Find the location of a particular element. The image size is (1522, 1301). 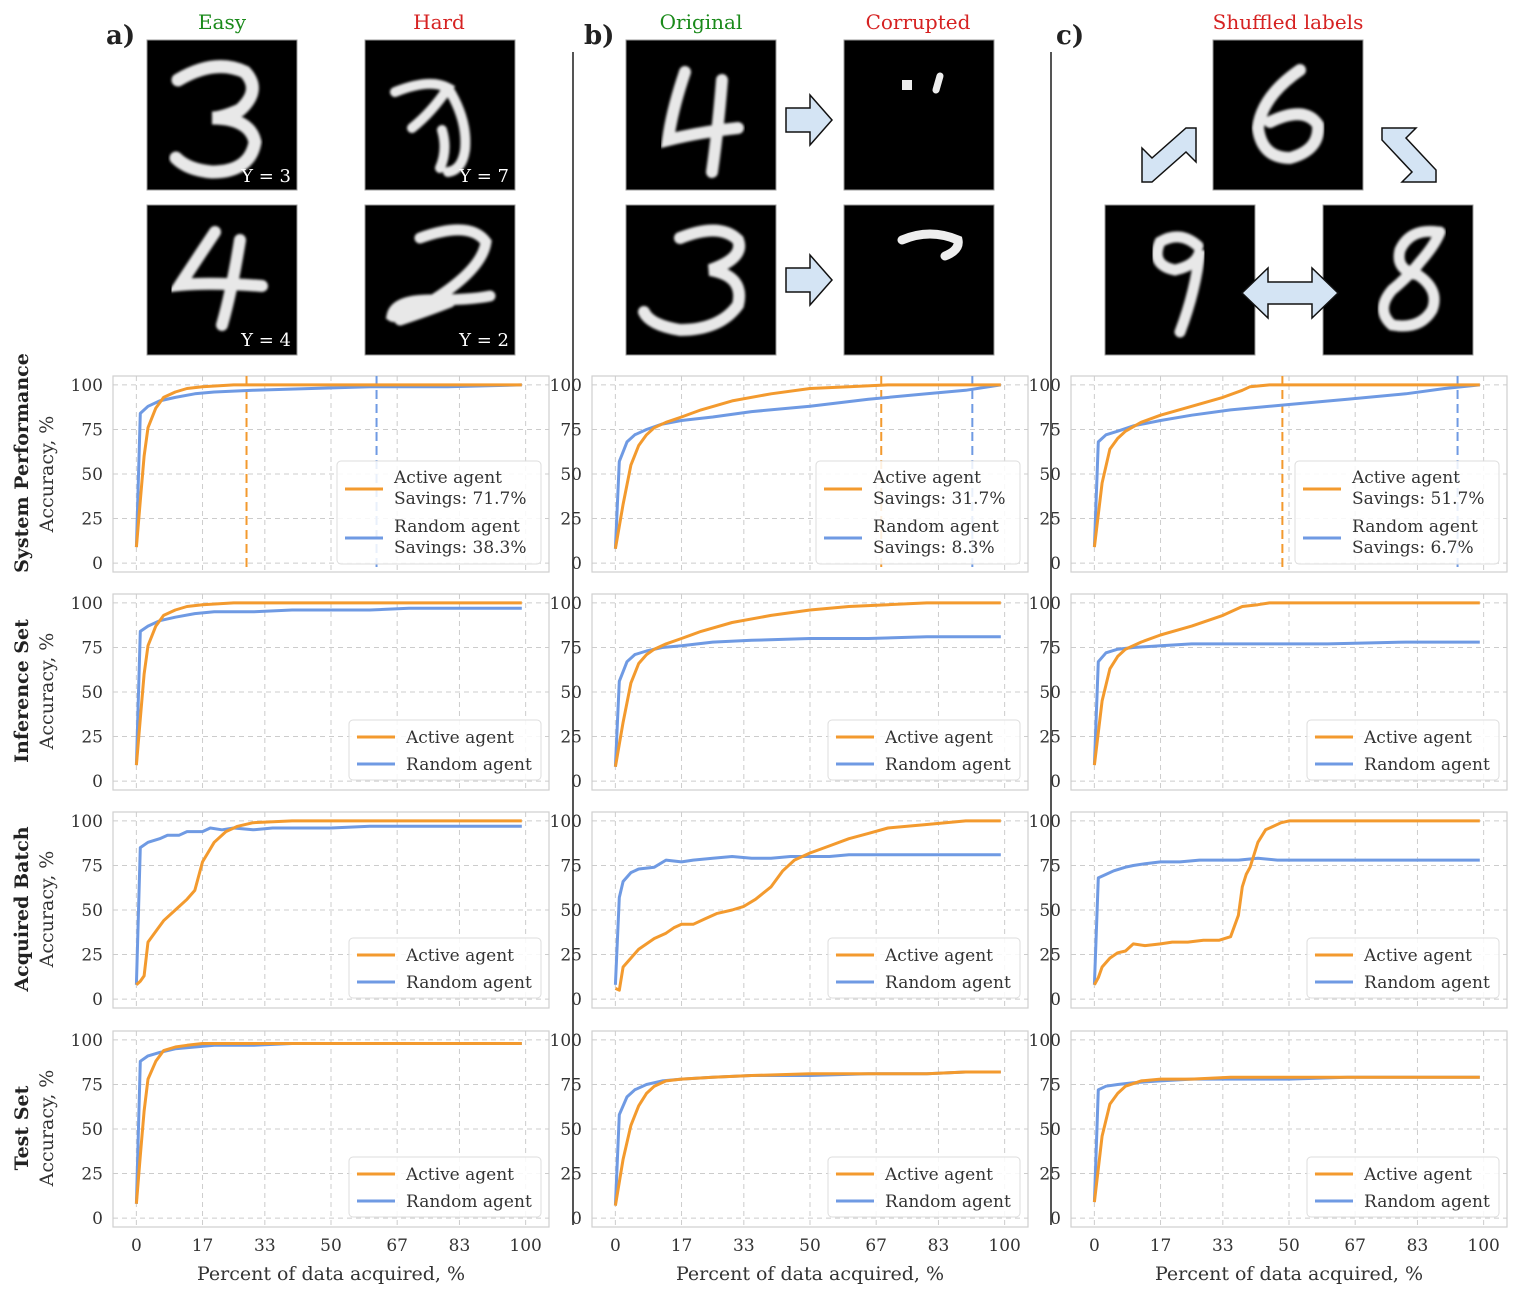

row-label-2: Accuracy, % is located at coordinates (47, 910).